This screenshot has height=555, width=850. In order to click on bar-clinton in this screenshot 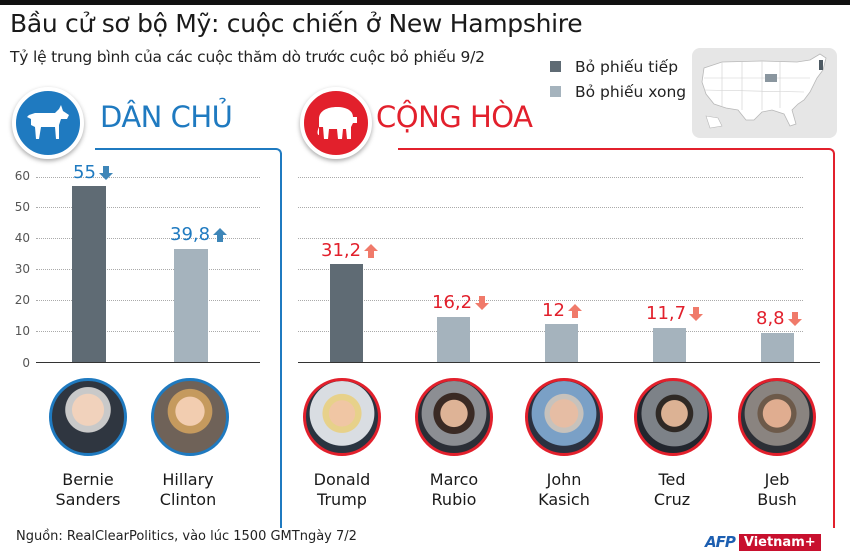, I will do `click(191, 305)`.